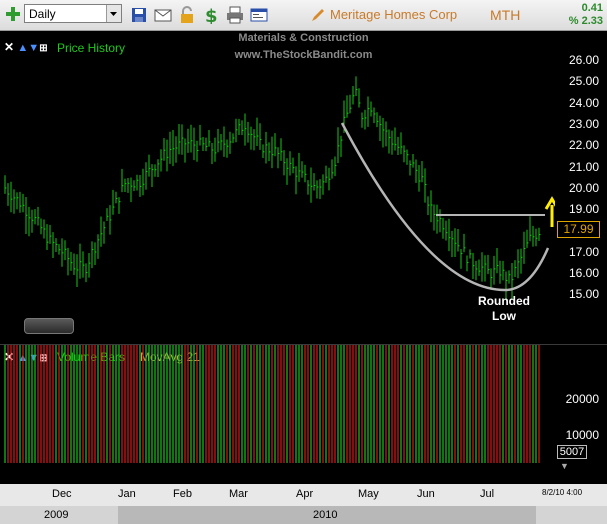  Describe the element at coordinates (182, 494) in the screenshot. I see `month-label: Feb` at that location.